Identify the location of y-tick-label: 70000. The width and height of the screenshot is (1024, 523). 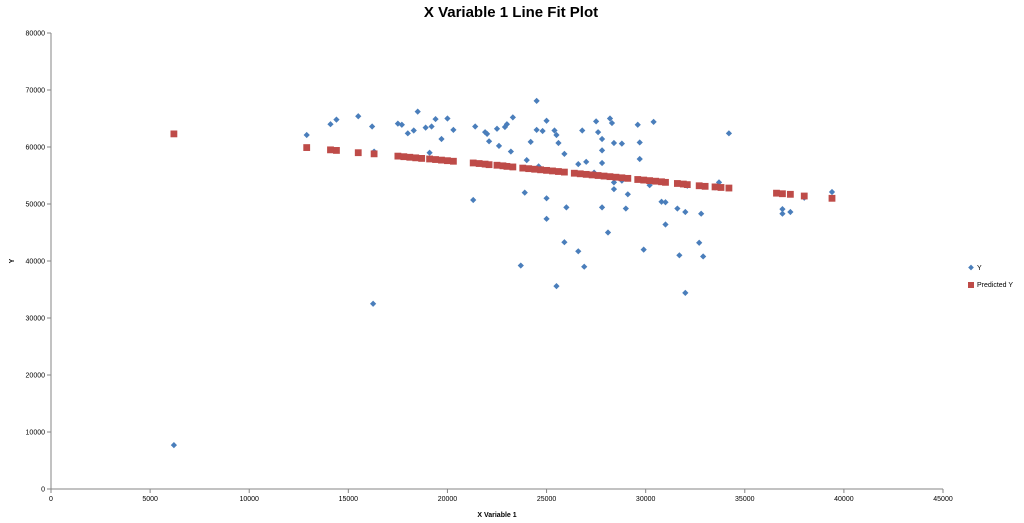
(36, 91).